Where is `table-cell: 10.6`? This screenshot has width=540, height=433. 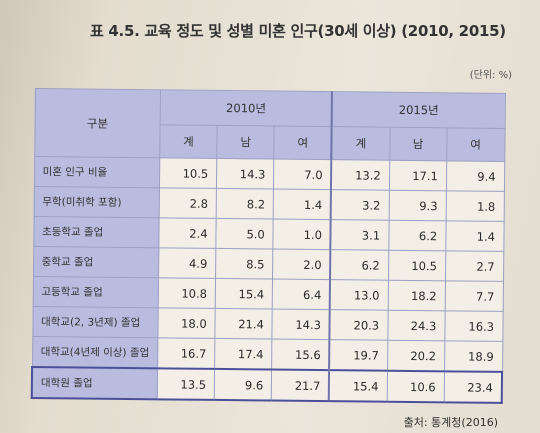
table-cell: 10.6 is located at coordinates (415, 386).